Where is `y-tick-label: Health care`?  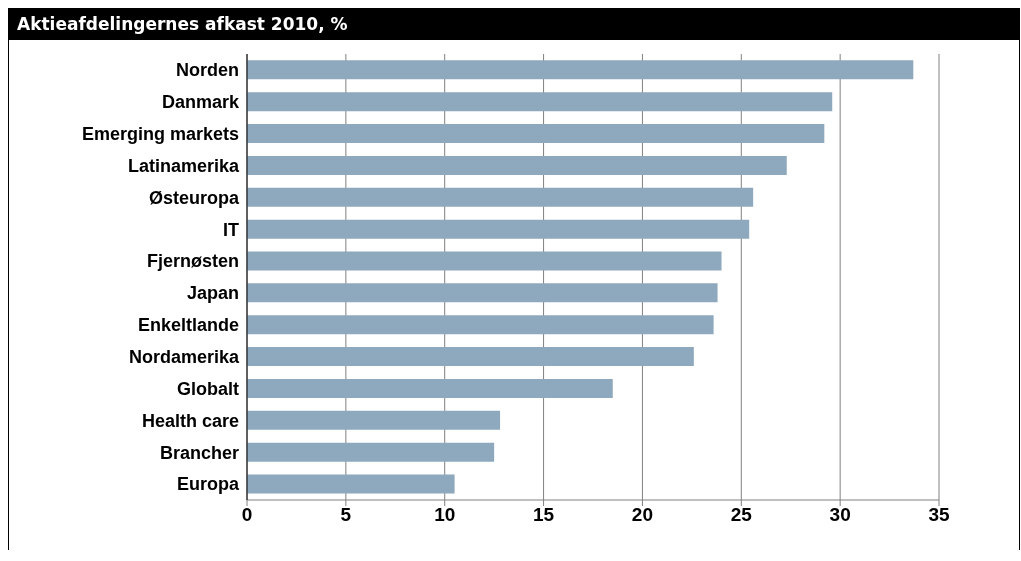
y-tick-label: Health care is located at coordinates (190, 420).